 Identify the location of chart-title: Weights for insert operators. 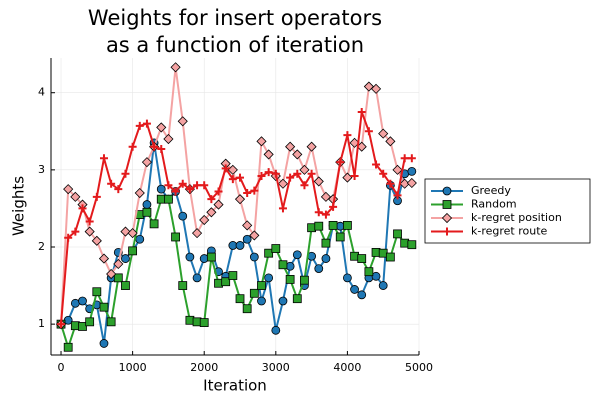
(235, 18).